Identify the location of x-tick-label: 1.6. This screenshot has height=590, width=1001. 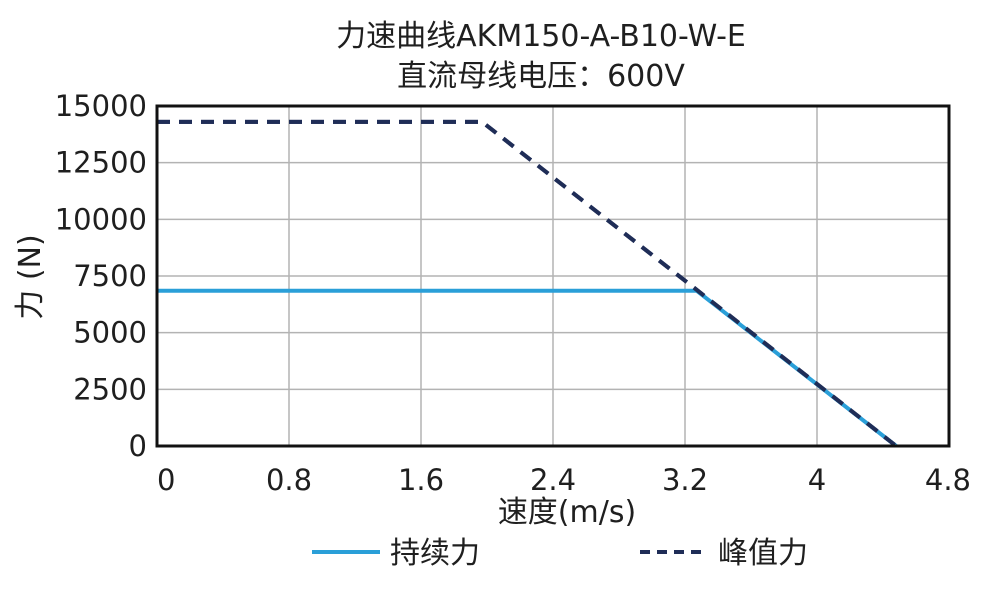
(421, 480).